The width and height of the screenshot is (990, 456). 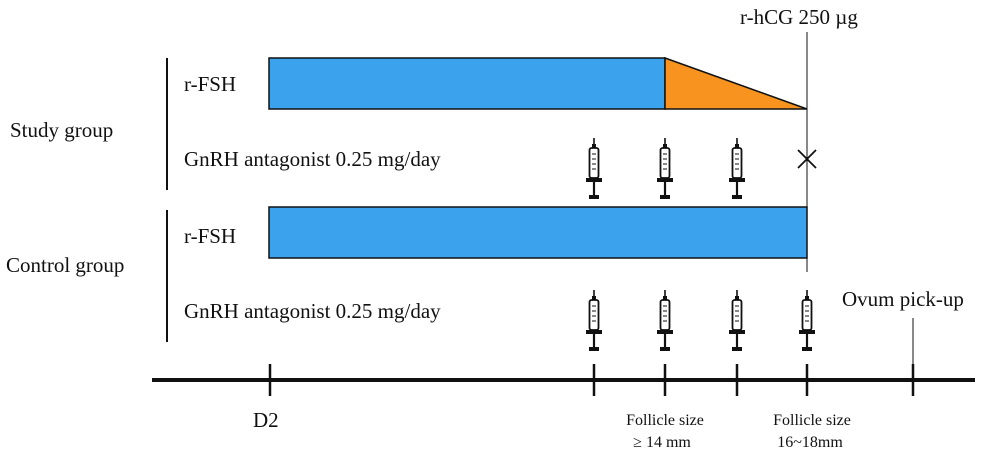 What do you see at coordinates (467, 83) in the screenshot?
I see `study-fsh-bar` at bounding box center [467, 83].